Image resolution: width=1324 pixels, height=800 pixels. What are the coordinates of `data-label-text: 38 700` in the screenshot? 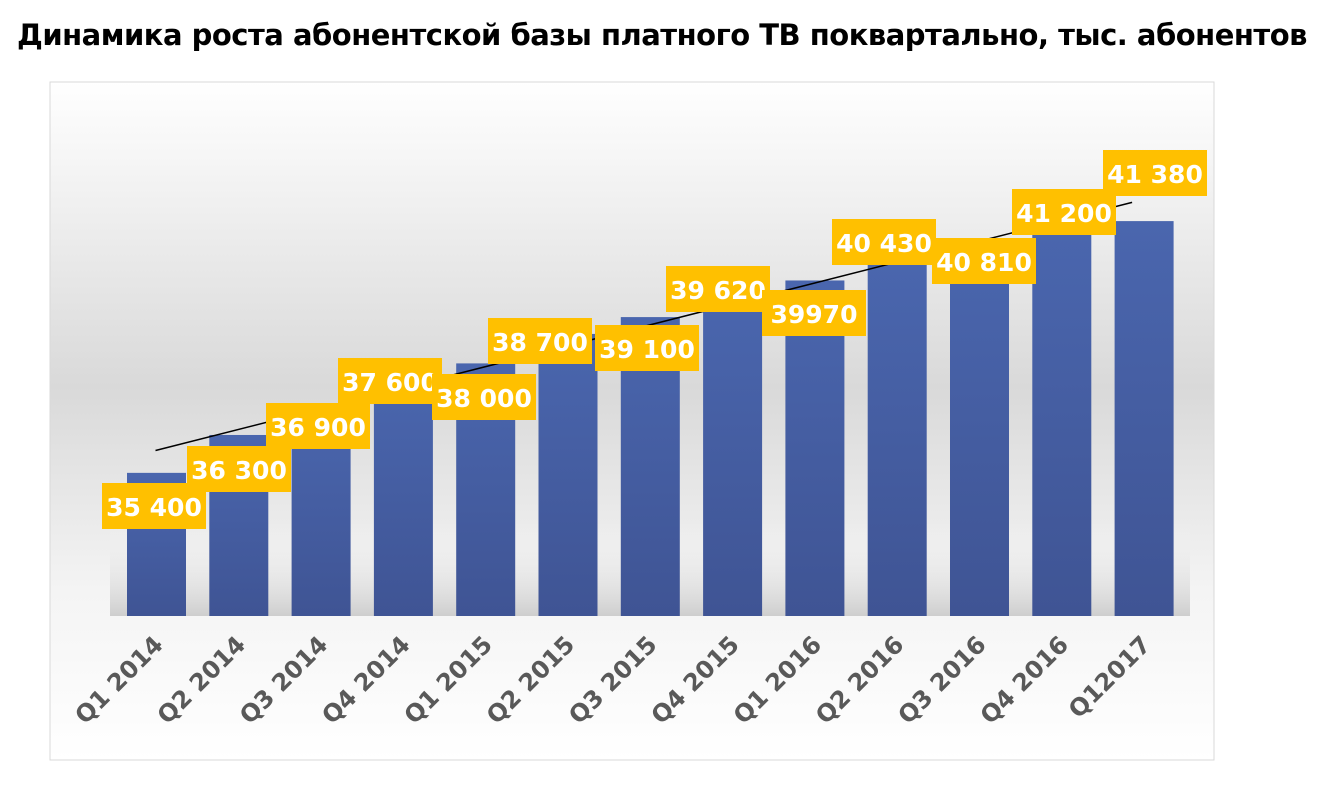 It's located at (540, 342).